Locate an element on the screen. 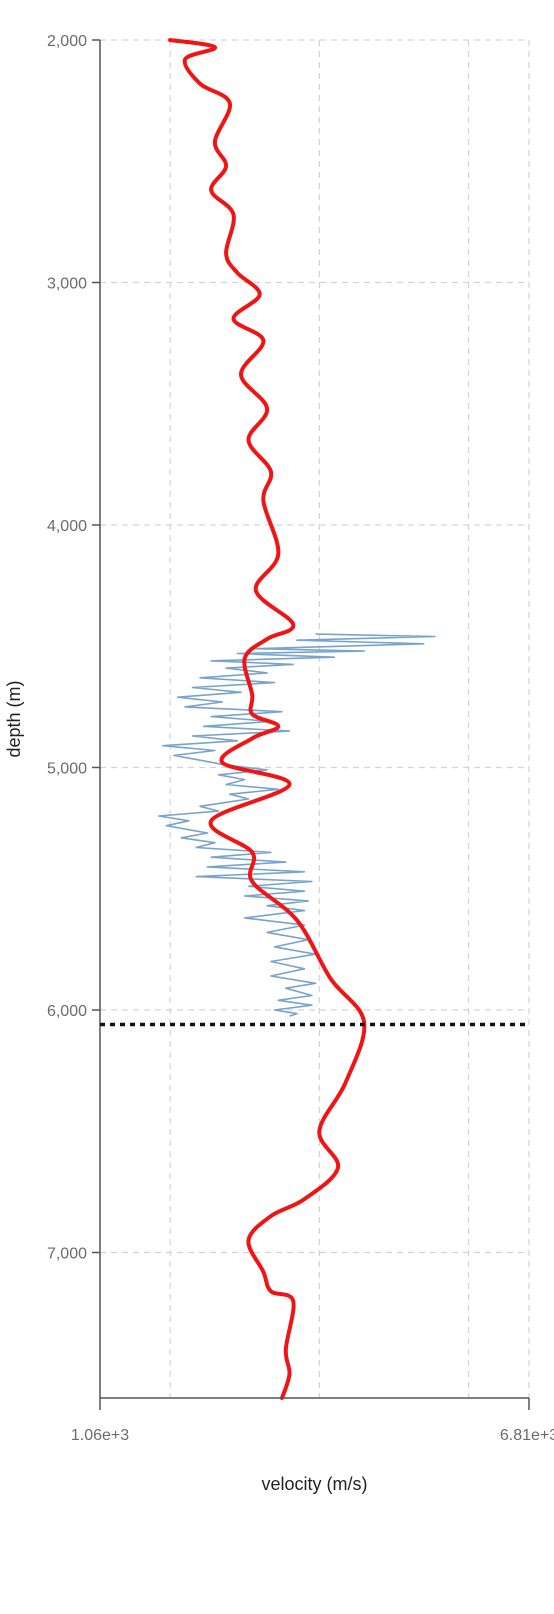 The height and width of the screenshot is (1614, 554). velocity-log-line is located at coordinates (297, 825).